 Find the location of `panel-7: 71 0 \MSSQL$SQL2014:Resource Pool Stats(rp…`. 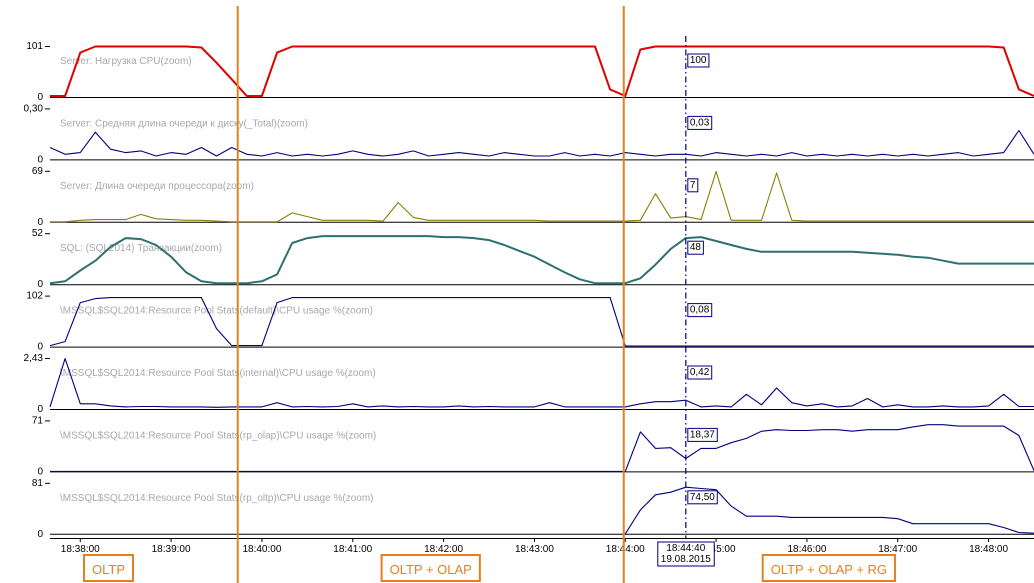

panel-7: 71 0 \MSSQL$SQL2014:Resource Pool Stats(rp… is located at coordinates (533, 446).